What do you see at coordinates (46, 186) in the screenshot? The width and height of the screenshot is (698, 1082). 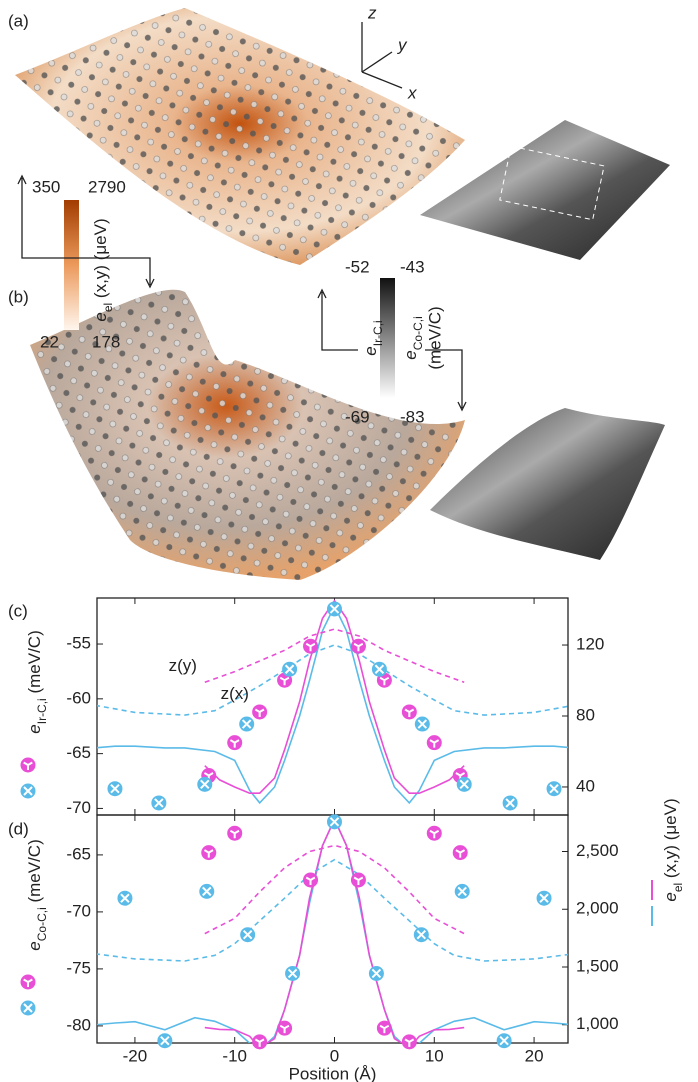 I see `colorbar-tick: 350` at bounding box center [46, 186].